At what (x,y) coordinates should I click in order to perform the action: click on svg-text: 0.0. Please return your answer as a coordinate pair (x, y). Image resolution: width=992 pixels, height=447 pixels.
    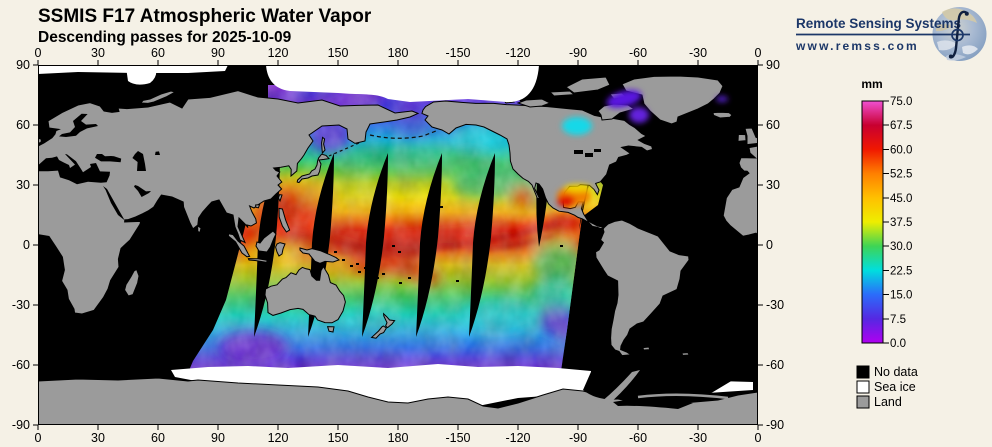
    Looking at the image, I should click on (898, 344).